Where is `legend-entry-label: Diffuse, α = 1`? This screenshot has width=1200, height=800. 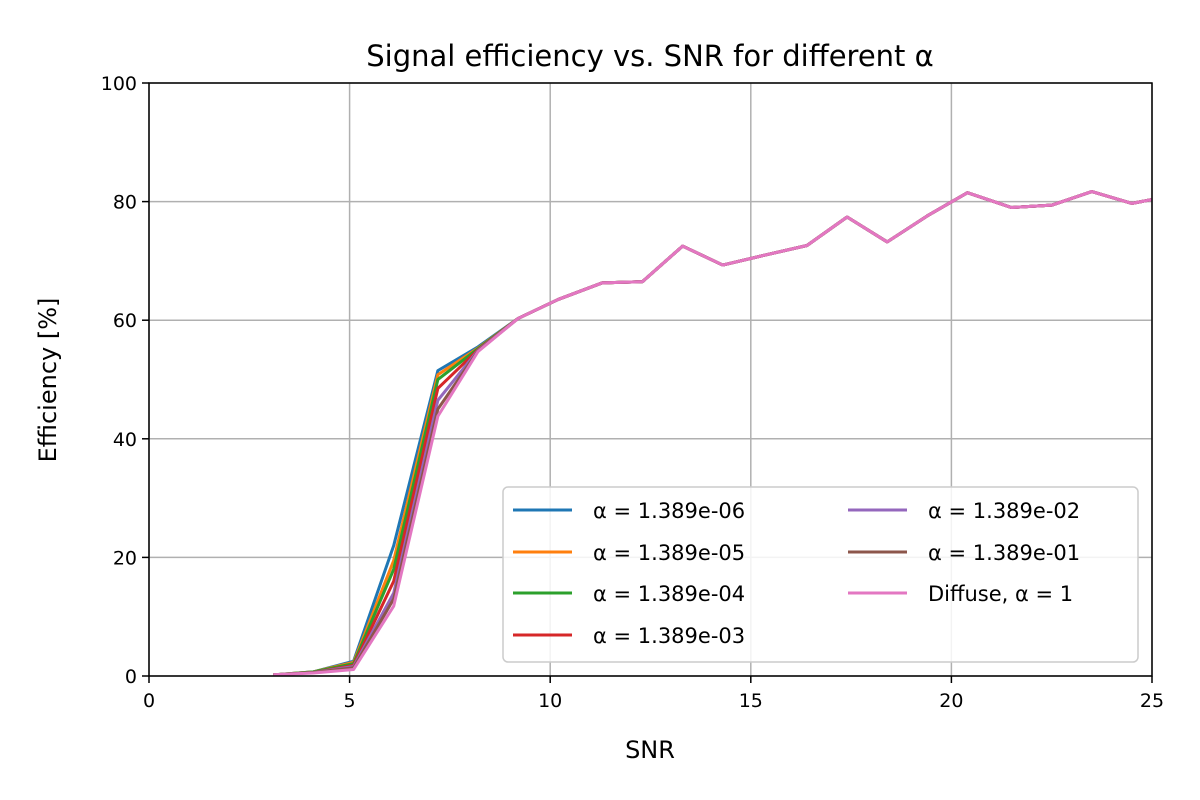
legend-entry-label: Diffuse, α = 1 is located at coordinates (1000, 594).